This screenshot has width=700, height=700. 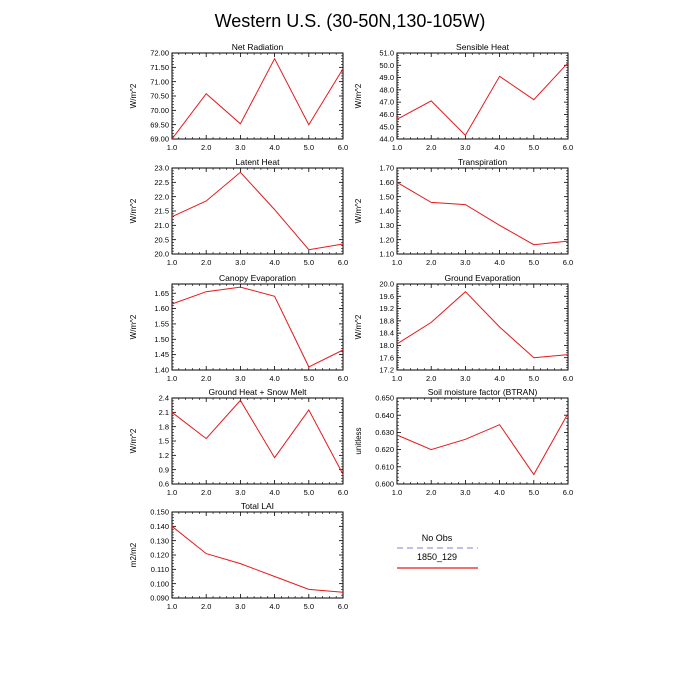 I want to click on y-tick-label: 18.0, so click(x=386, y=345).